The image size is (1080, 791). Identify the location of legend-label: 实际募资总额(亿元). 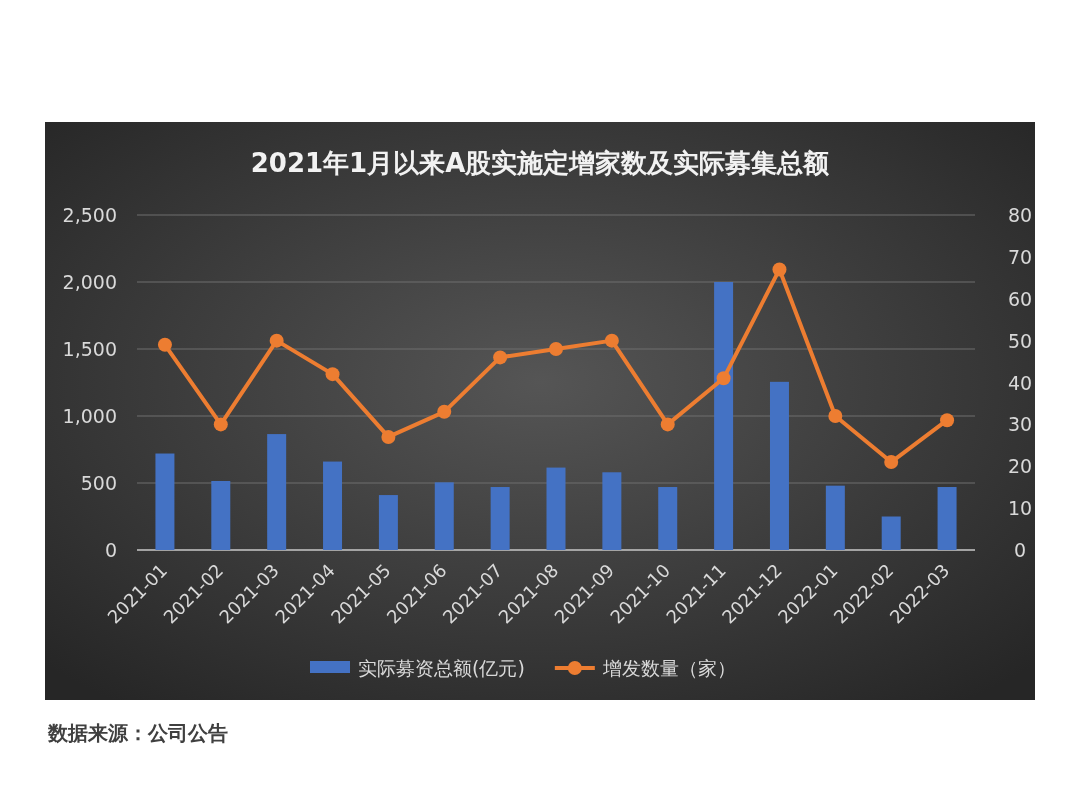
(441, 668).